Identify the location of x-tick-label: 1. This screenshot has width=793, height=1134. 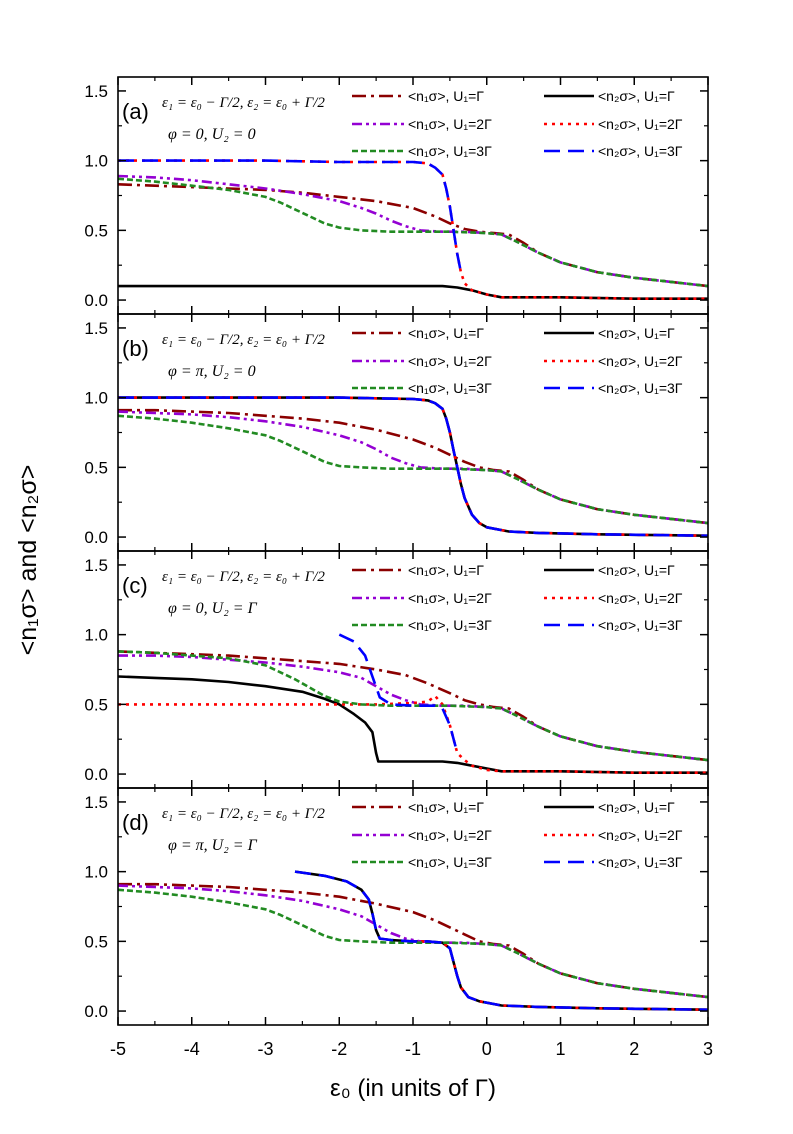
(560, 1049).